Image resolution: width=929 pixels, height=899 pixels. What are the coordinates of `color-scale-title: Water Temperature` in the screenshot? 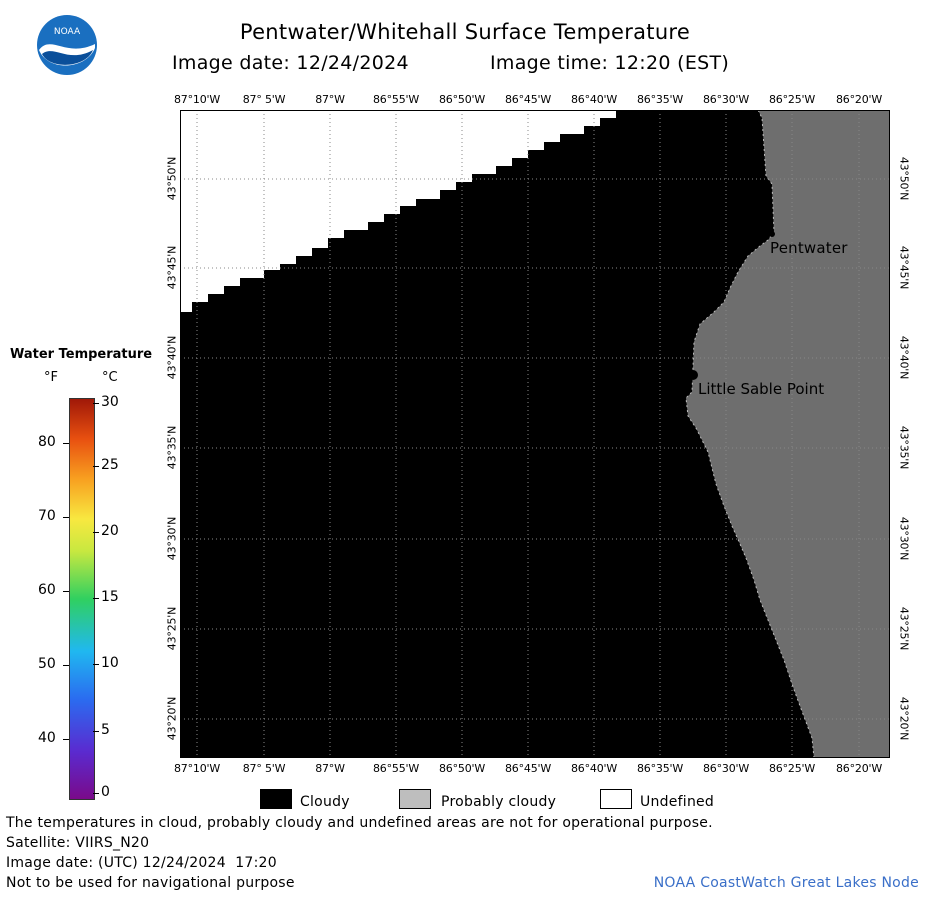 It's located at (81, 354).